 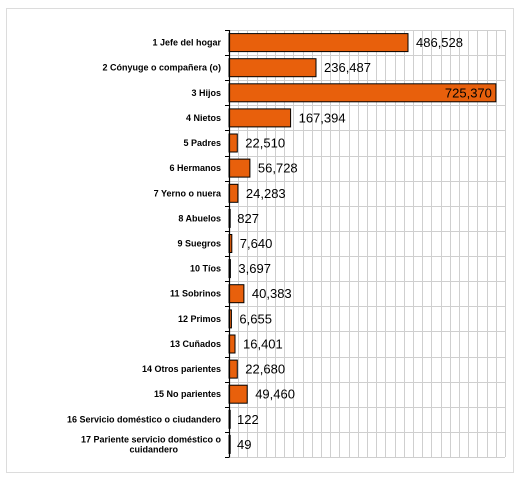 I want to click on category-label-line: 15 No parientes, so click(x=187, y=394).